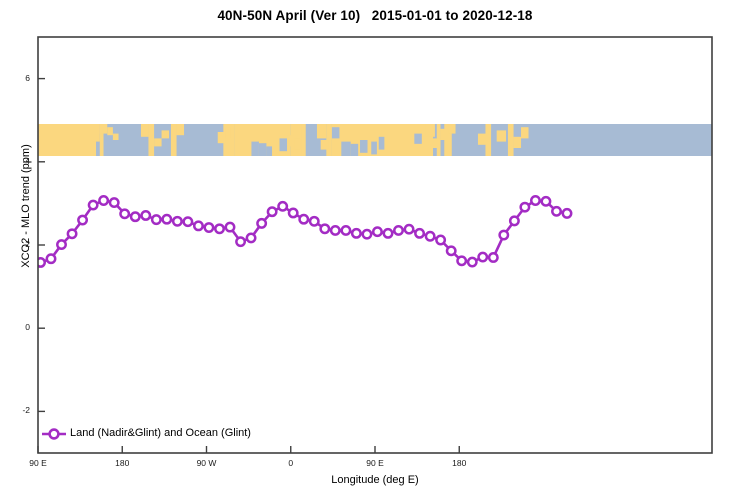  I want to click on land-patches, so click(283, 140).